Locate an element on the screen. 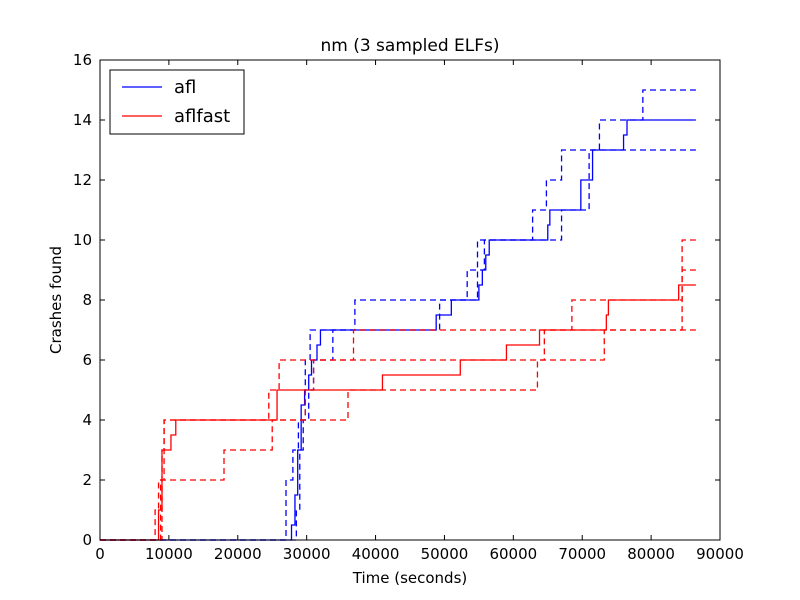  x-axis-label: Time (seconds) is located at coordinates (410, 578).